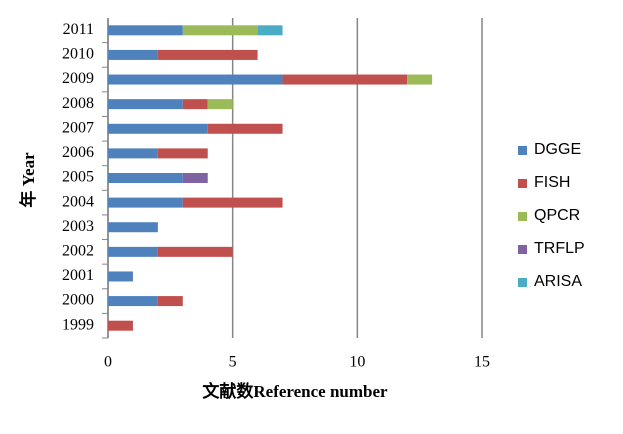  I want to click on y-tick-label: 2002, so click(78, 251).